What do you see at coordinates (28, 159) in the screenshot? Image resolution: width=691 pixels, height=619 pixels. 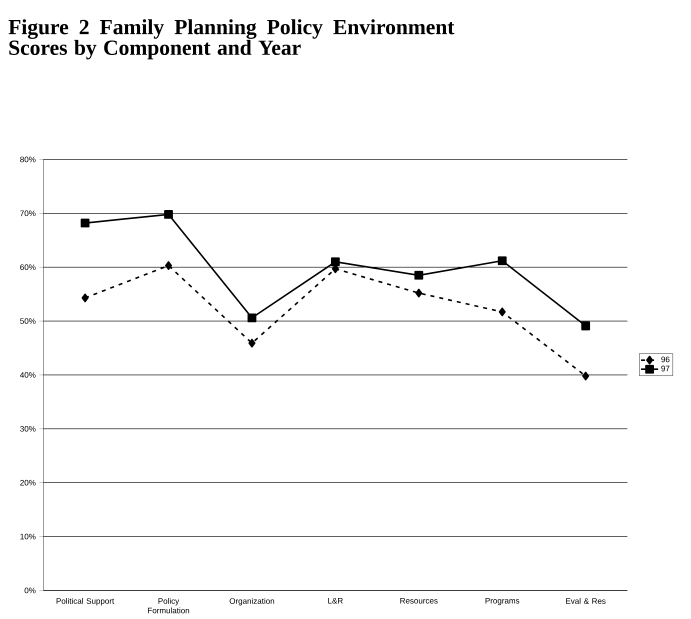 I see `y-tick-label: 80%` at bounding box center [28, 159].